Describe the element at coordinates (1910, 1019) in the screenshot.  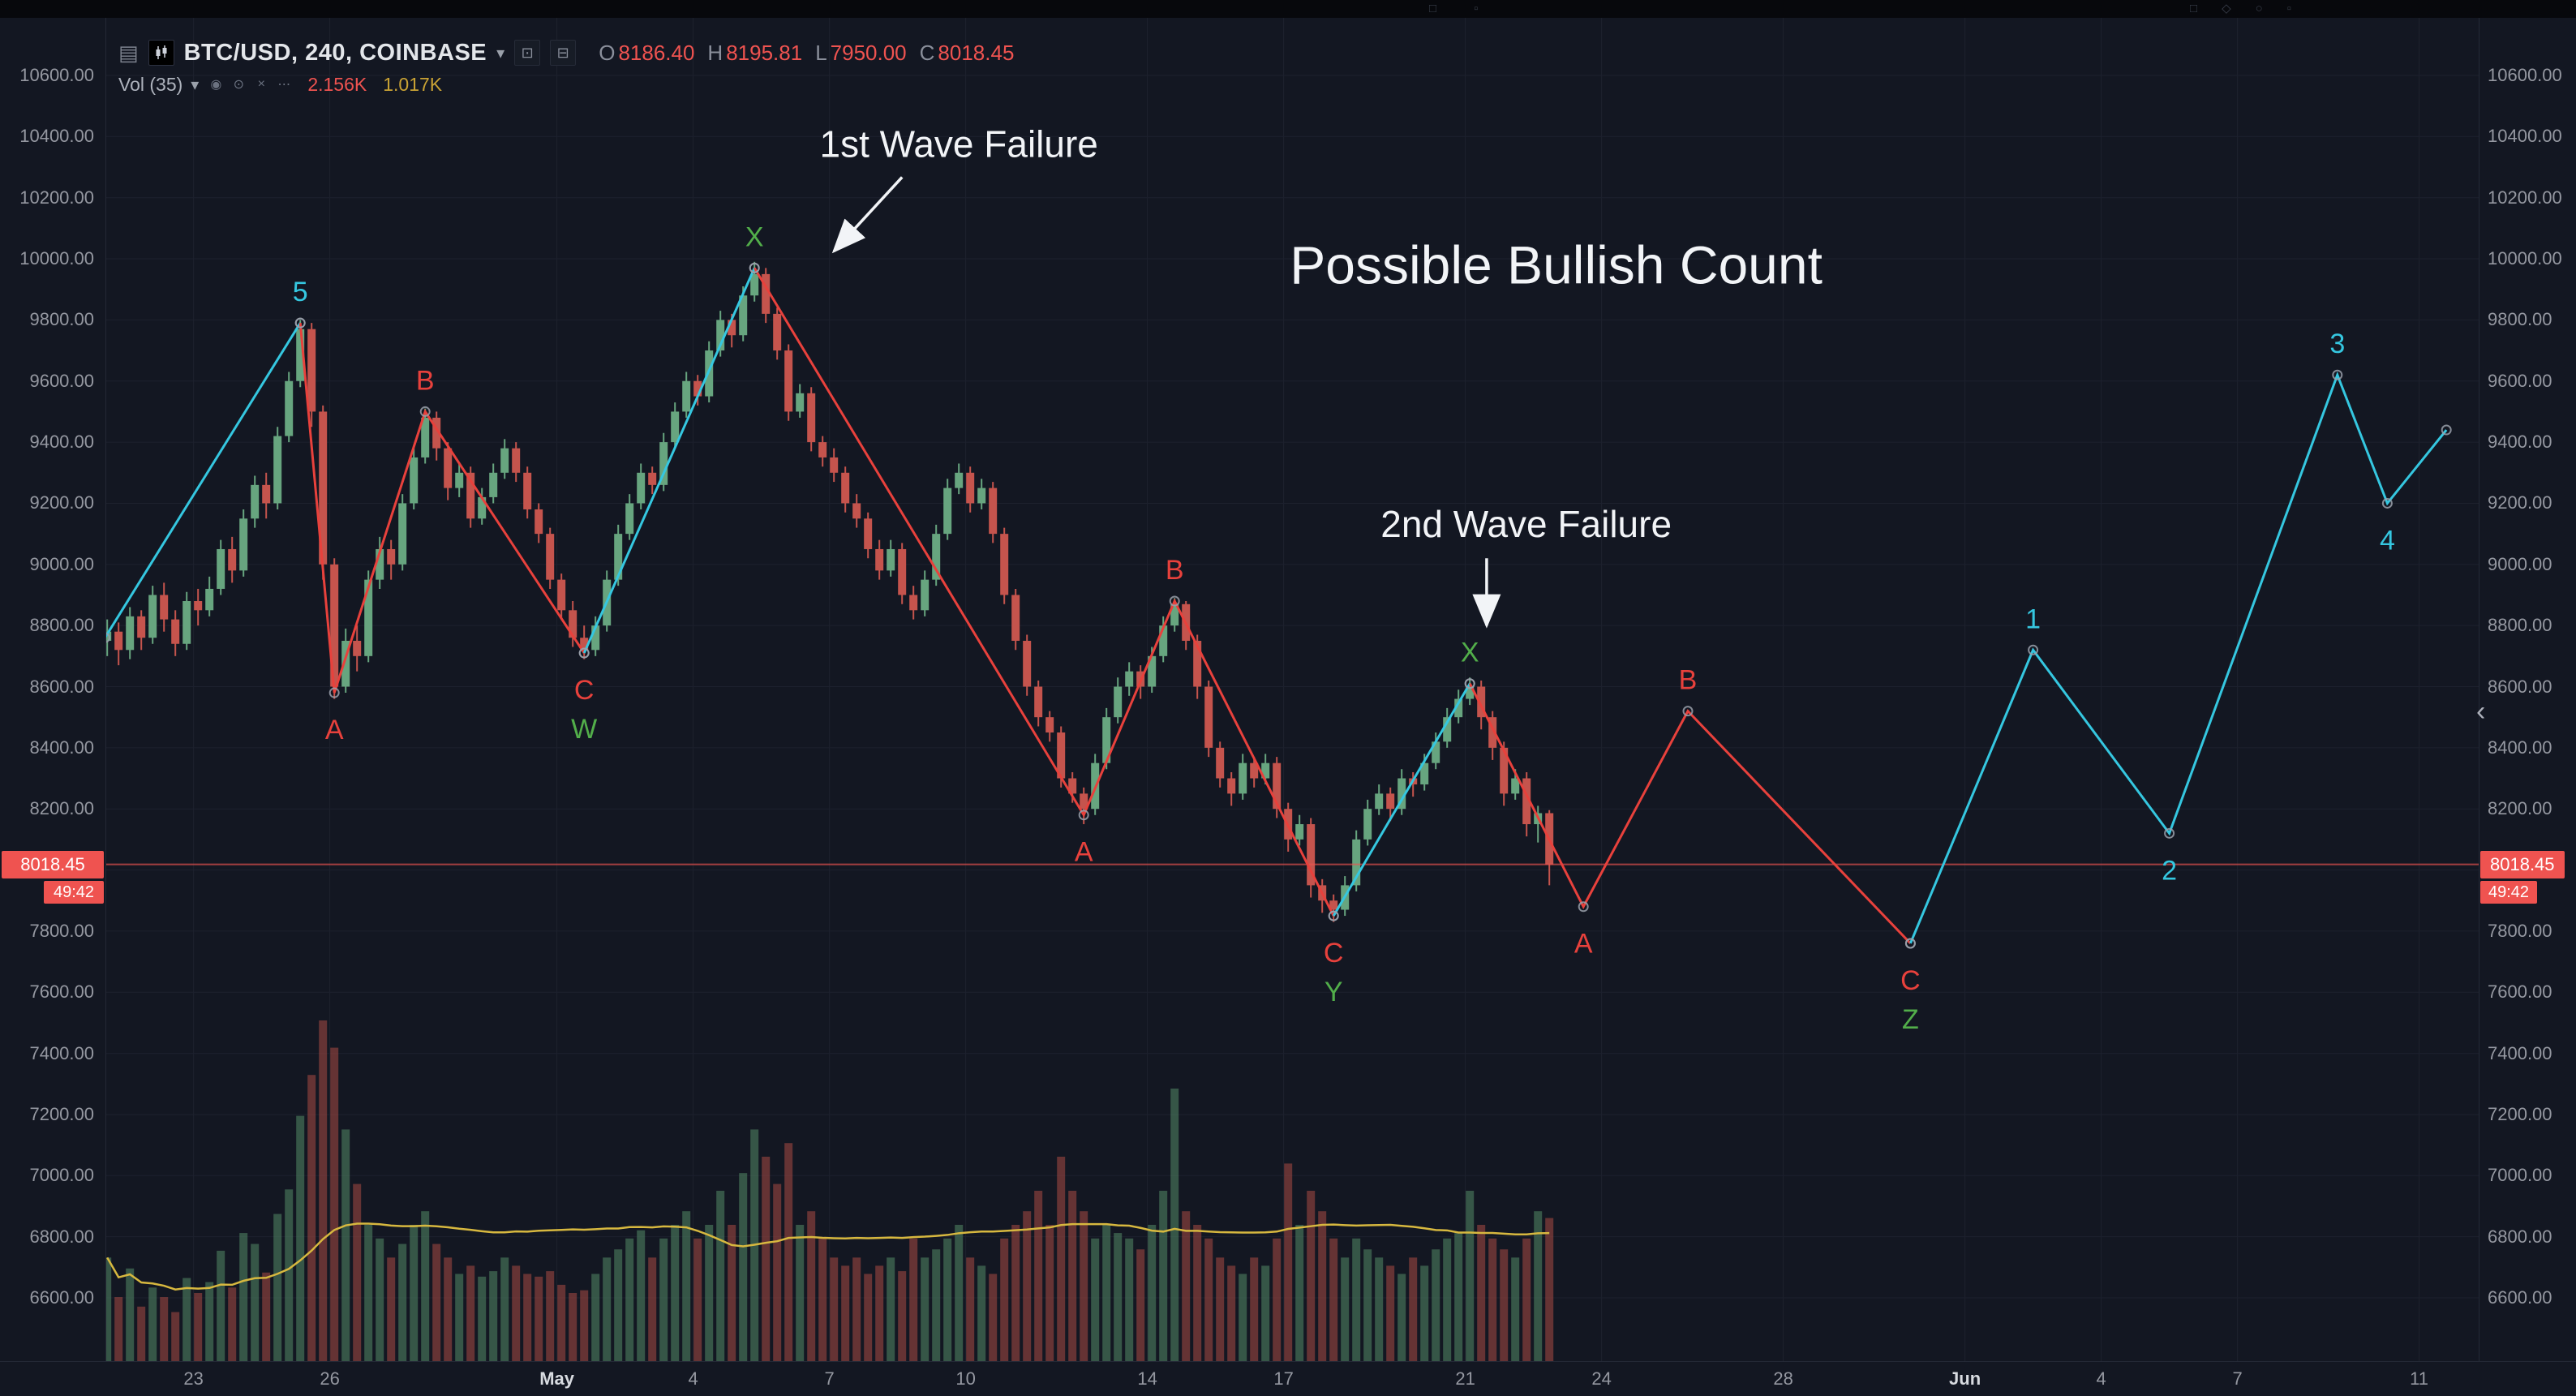
I see `wave-label: Z` at that location.